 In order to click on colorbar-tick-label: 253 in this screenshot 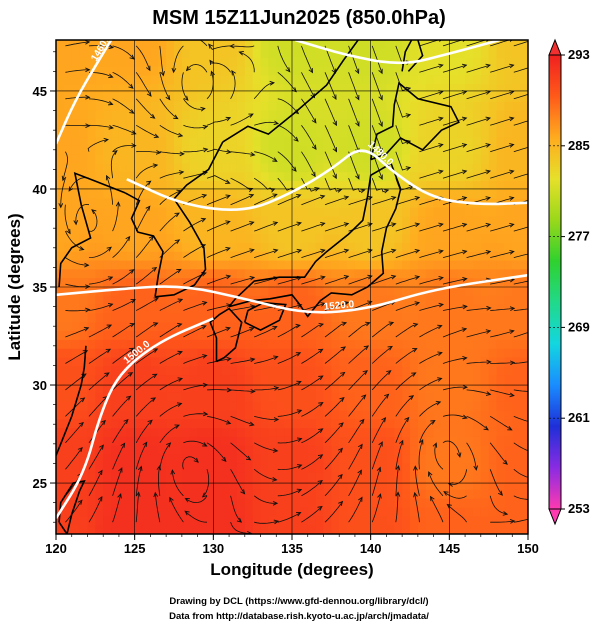, I will do `click(579, 508)`.